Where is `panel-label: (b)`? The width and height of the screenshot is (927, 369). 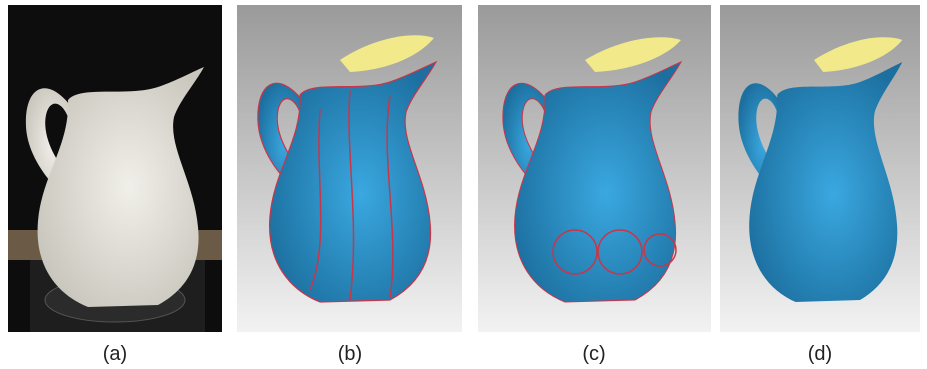 panel-label: (b) is located at coordinates (350, 354).